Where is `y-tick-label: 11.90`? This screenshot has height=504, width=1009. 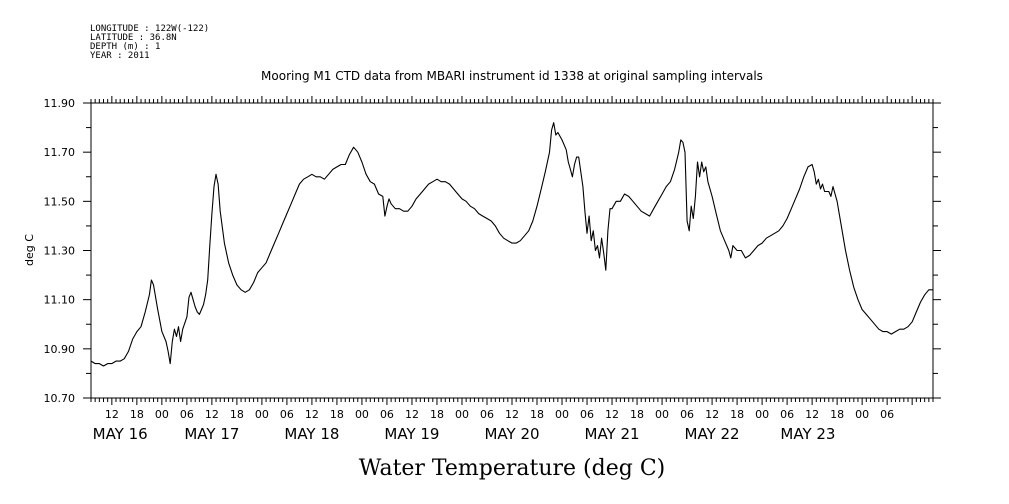 y-tick-label: 11.90 is located at coordinates (60, 103).